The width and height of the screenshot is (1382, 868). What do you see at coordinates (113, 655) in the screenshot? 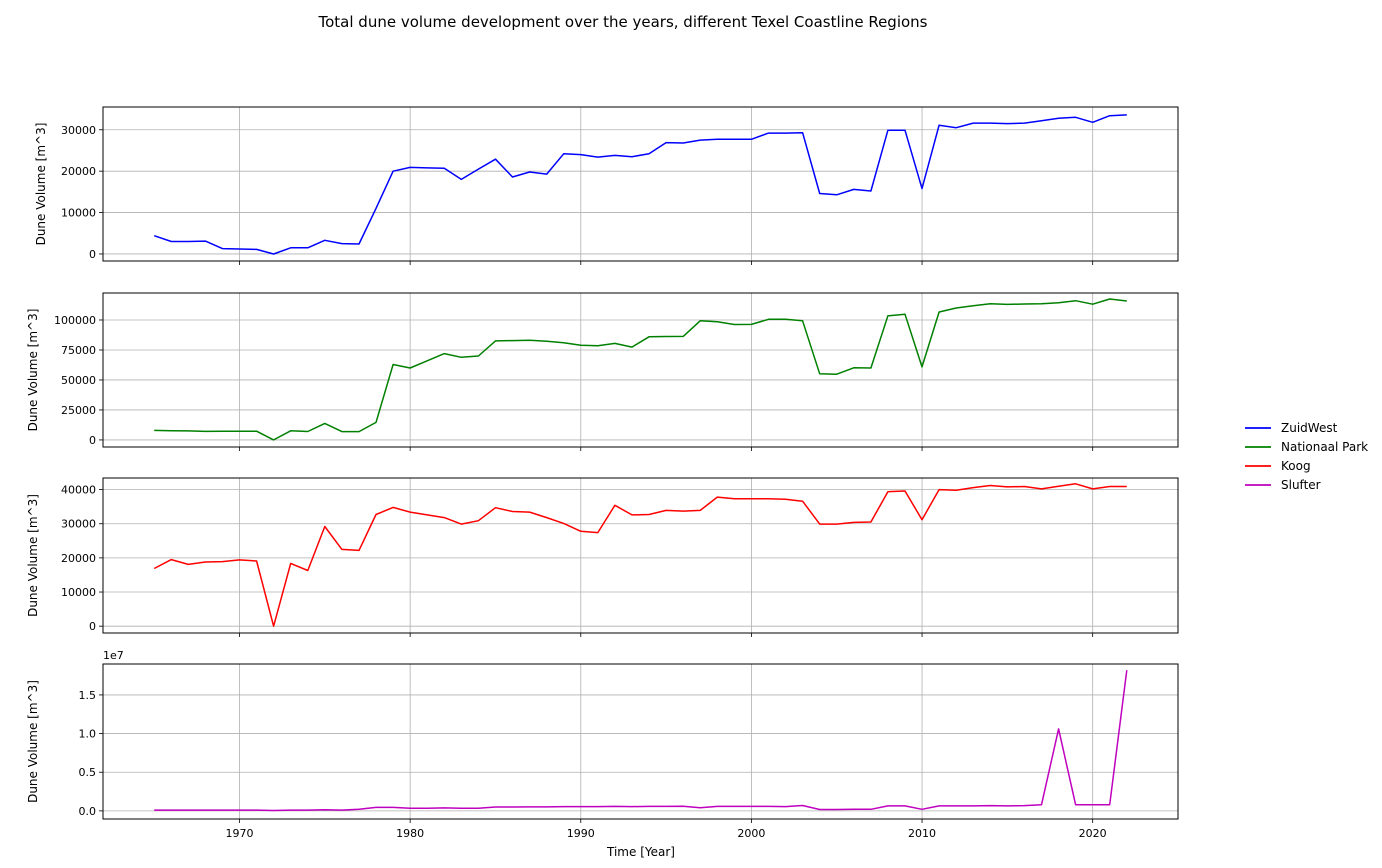
I see `y-offset-label: 1e7` at bounding box center [113, 655].